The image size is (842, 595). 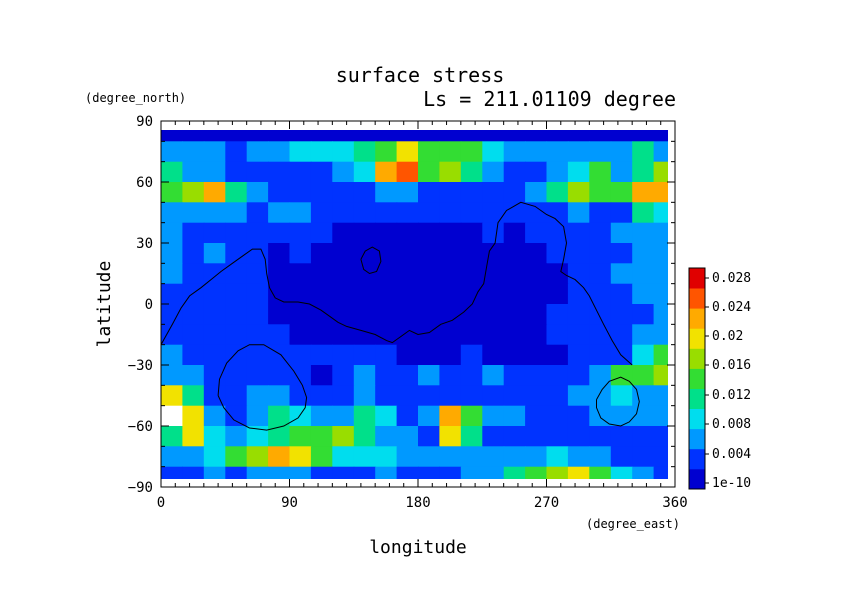 I want to click on y-tick-label: 60, so click(x=144, y=183).